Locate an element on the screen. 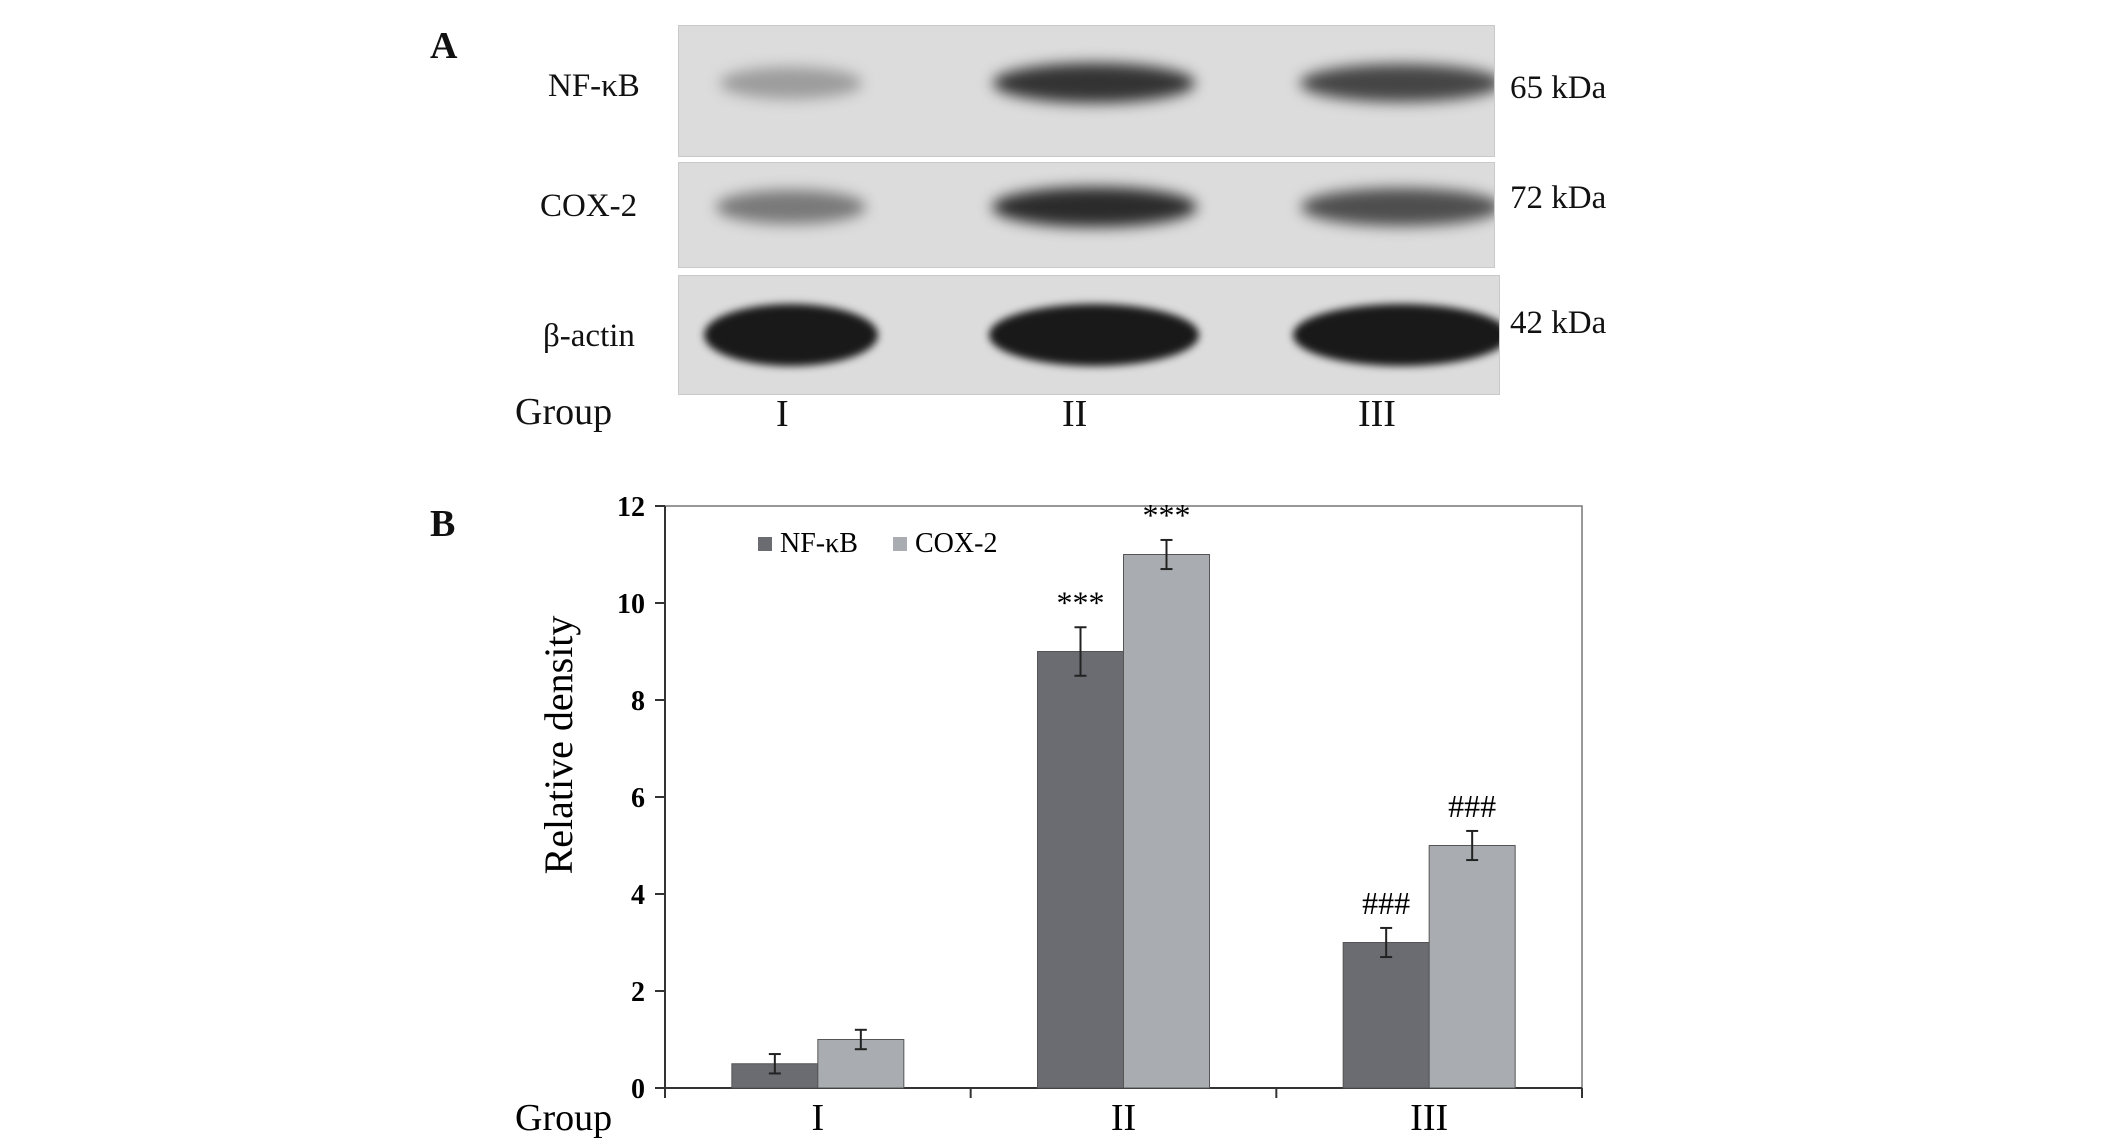  y-tick-label: 6 is located at coordinates (638, 798).